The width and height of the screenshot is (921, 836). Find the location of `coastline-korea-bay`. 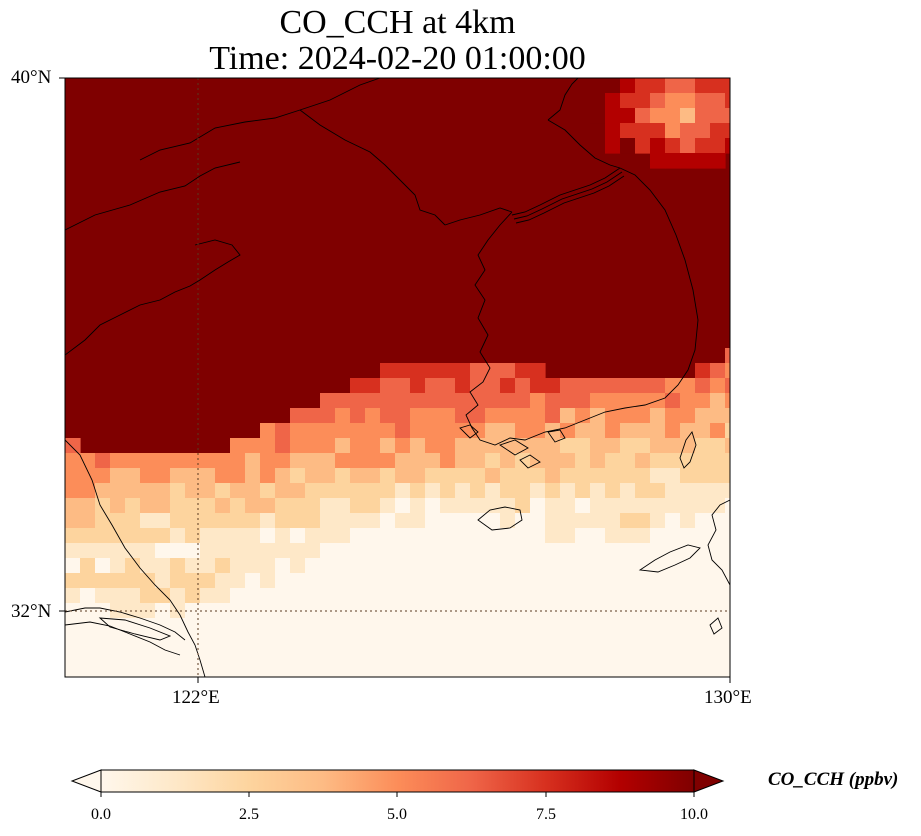

coastline-korea-bay is located at coordinates (478, 216).